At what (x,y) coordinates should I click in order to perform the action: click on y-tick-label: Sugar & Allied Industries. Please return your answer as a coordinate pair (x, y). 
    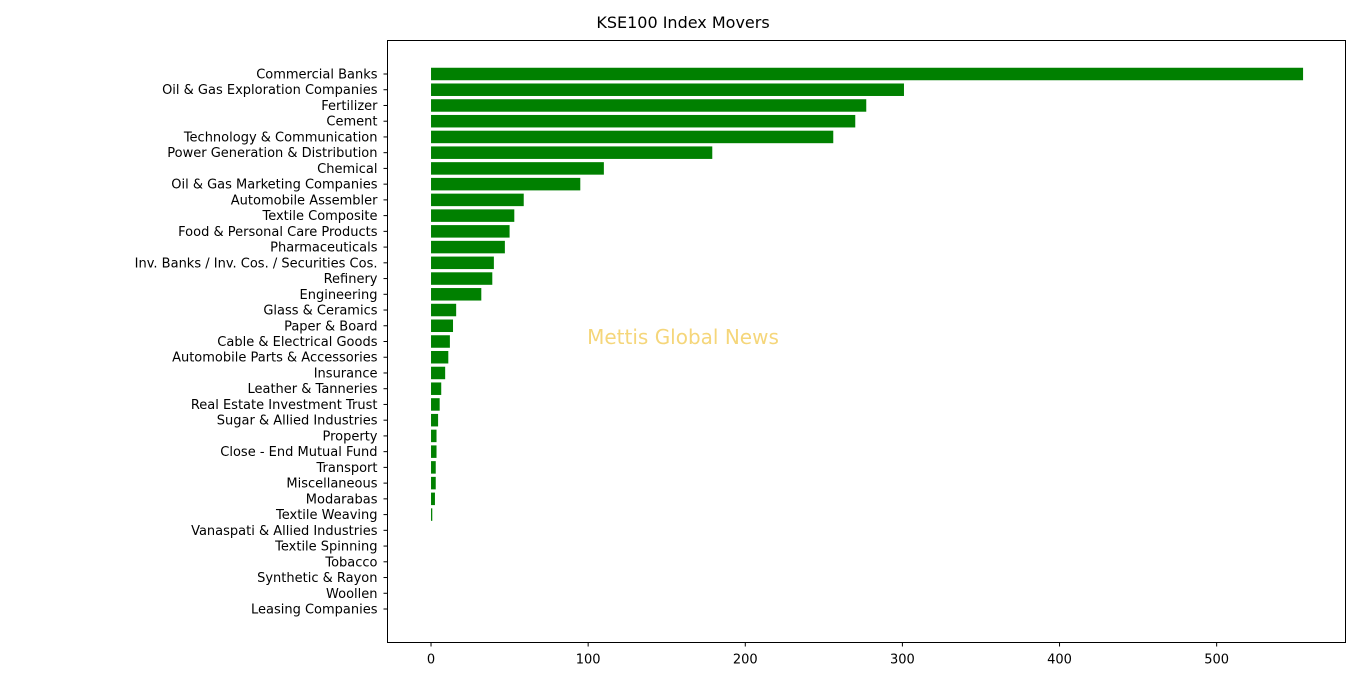
    Looking at the image, I should click on (297, 421).